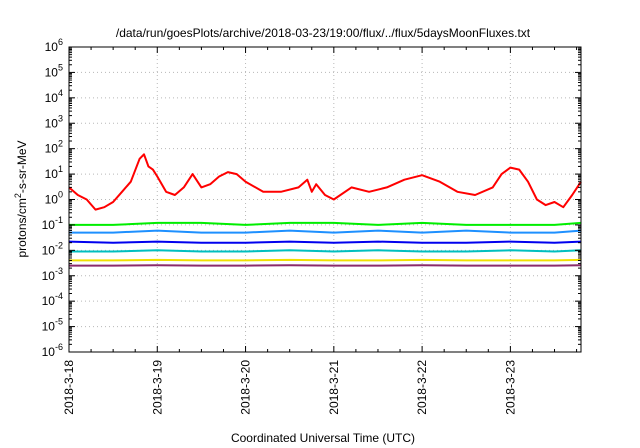 This screenshot has height=448, width=640. Describe the element at coordinates (422, 387) in the screenshot. I see `x-tick-label: 2018-3-22` at that location.